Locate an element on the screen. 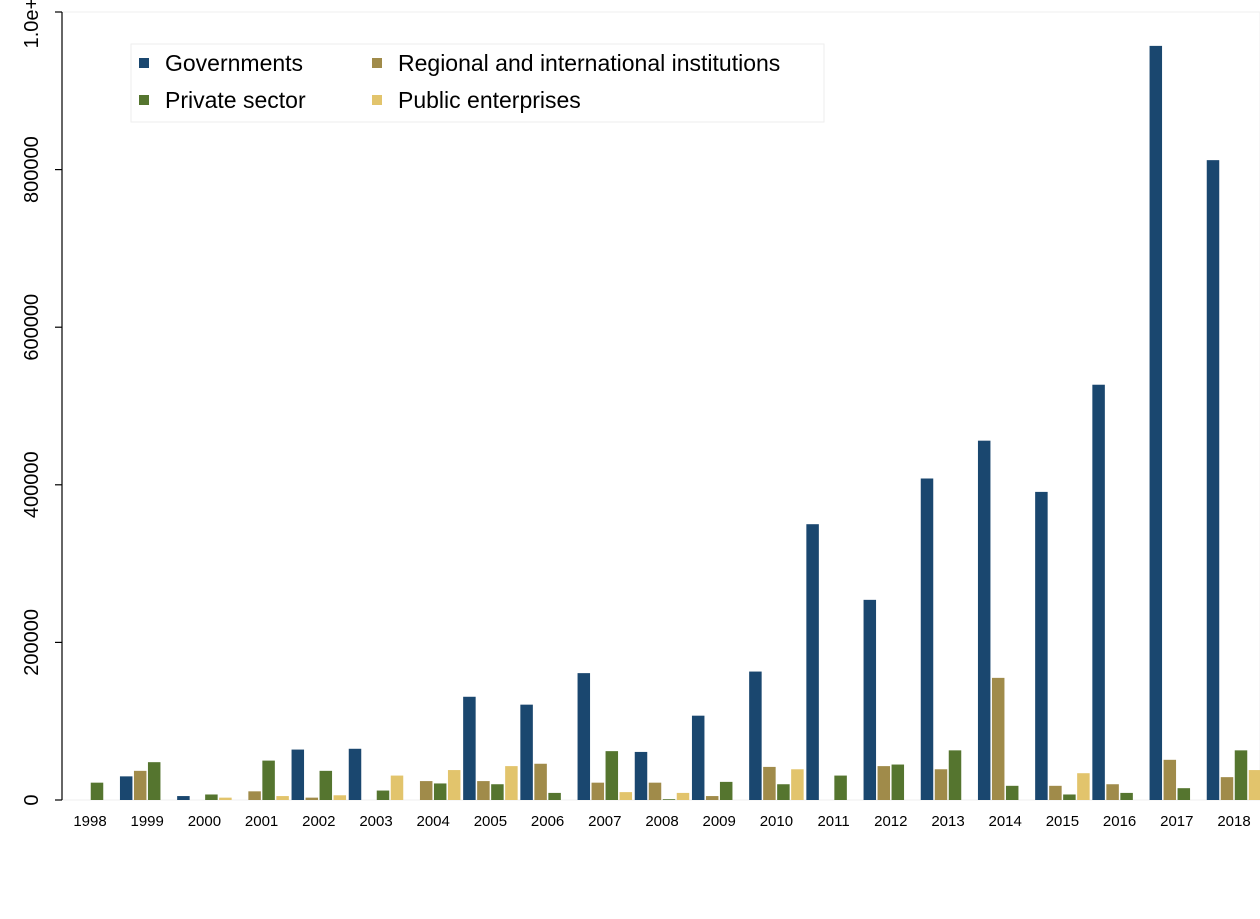  x-tick-label: 2003 is located at coordinates (375, 821).